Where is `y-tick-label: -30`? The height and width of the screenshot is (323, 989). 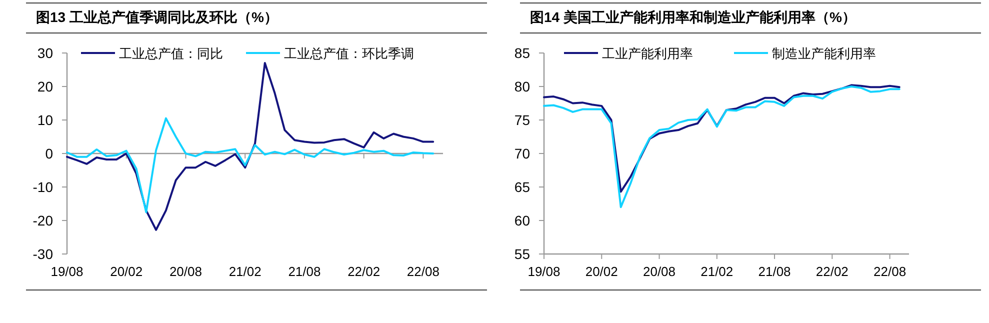 y-tick-label: -30 is located at coordinates (43, 254).